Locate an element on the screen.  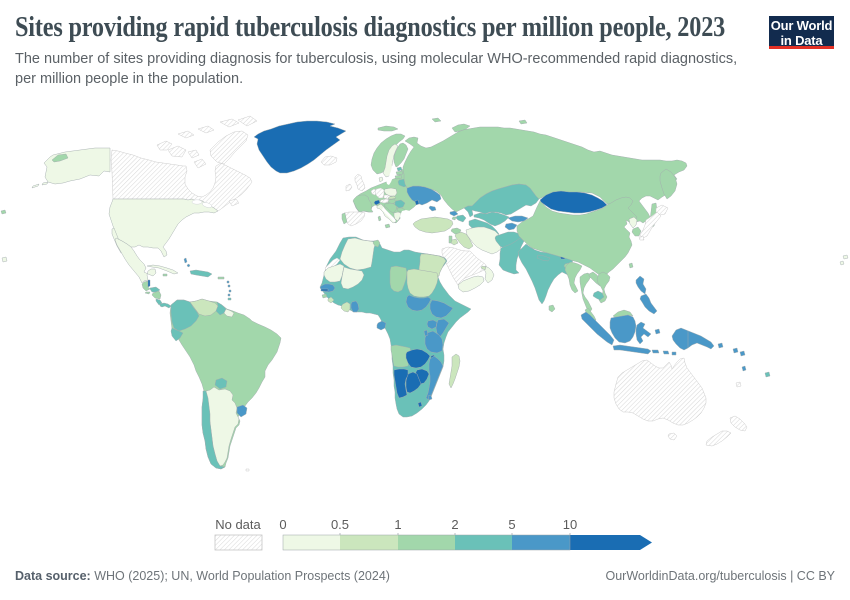
svg-text: 0.5 is located at coordinates (340, 524).